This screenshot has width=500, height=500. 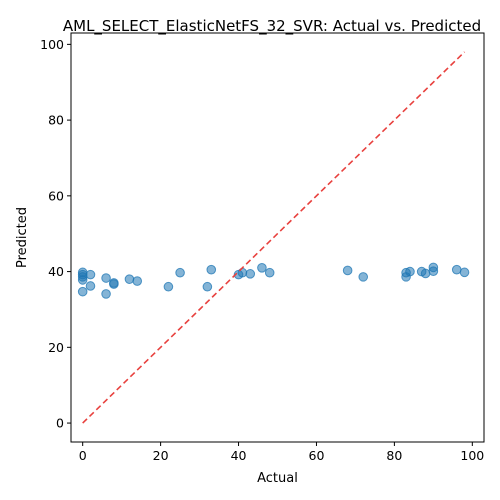 What do you see at coordinates (277, 478) in the screenshot?
I see `x-axis-label: Actual` at bounding box center [277, 478].